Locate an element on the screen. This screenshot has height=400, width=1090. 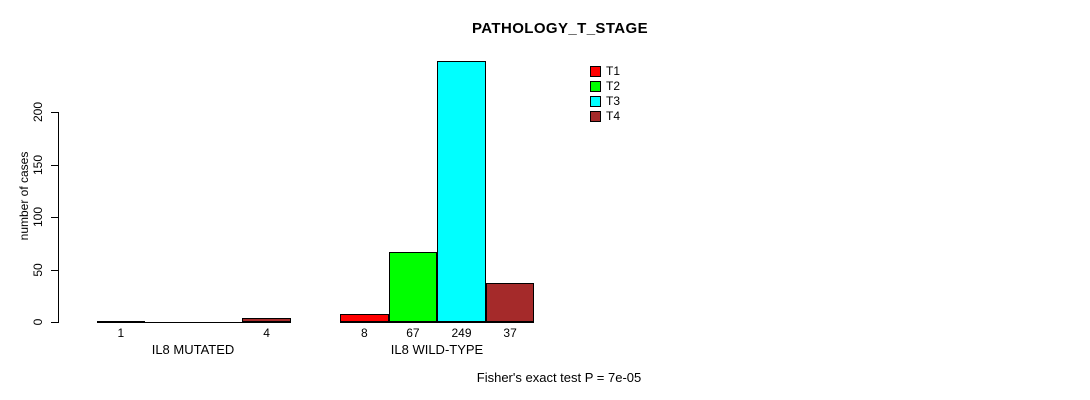
x-axis-baseline-wild-type is located at coordinates (437, 322).